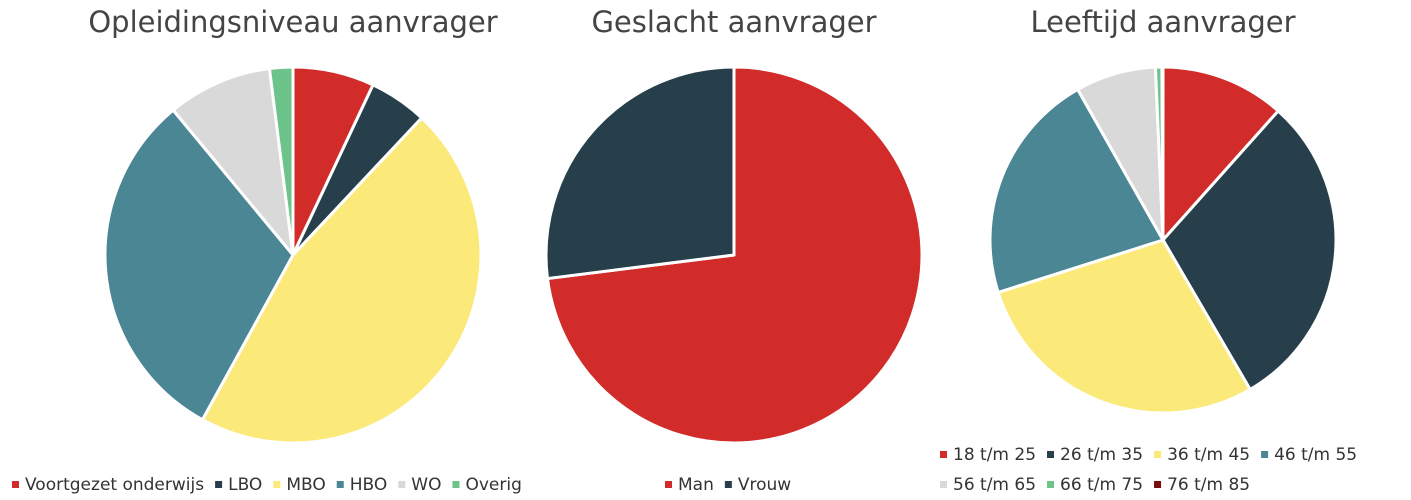  I want to click on legend-label: LBO, so click(245, 485).